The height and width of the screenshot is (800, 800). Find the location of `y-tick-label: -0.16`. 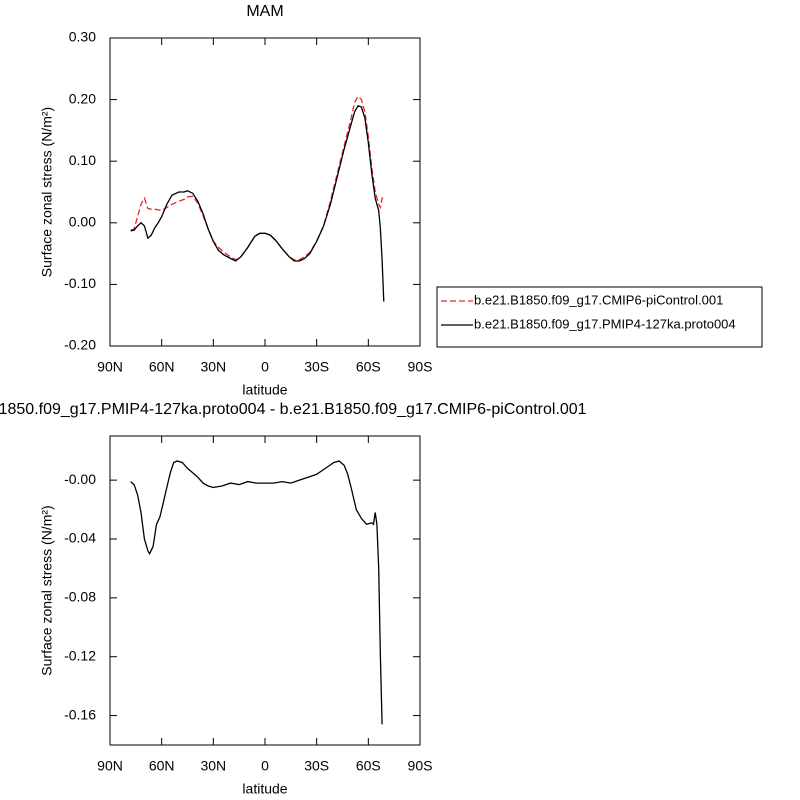

y-tick-label: -0.16 is located at coordinates (80, 714).